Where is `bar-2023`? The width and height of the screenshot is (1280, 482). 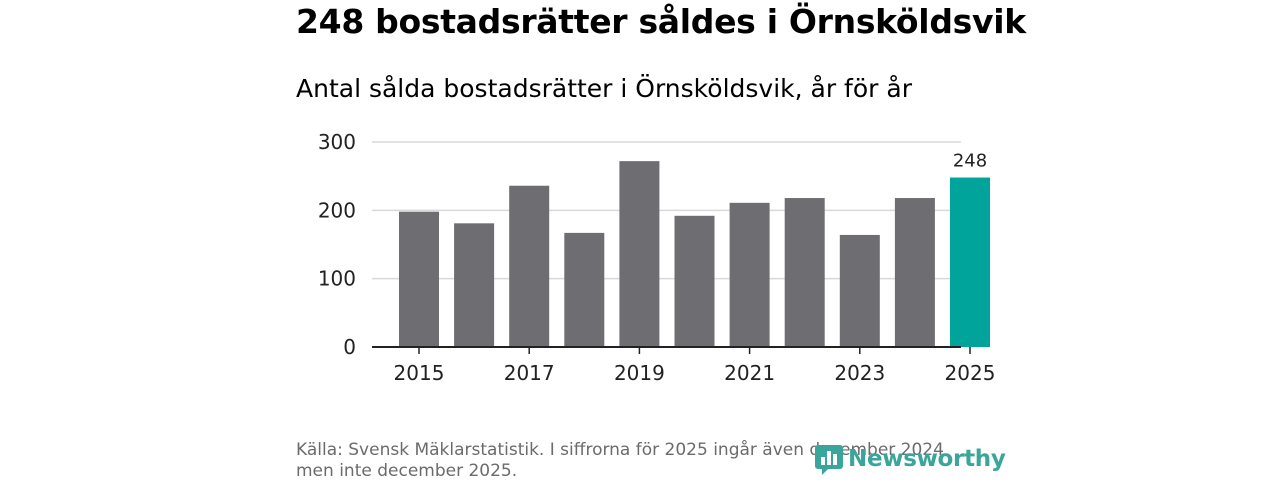 bar-2023 is located at coordinates (859, 290).